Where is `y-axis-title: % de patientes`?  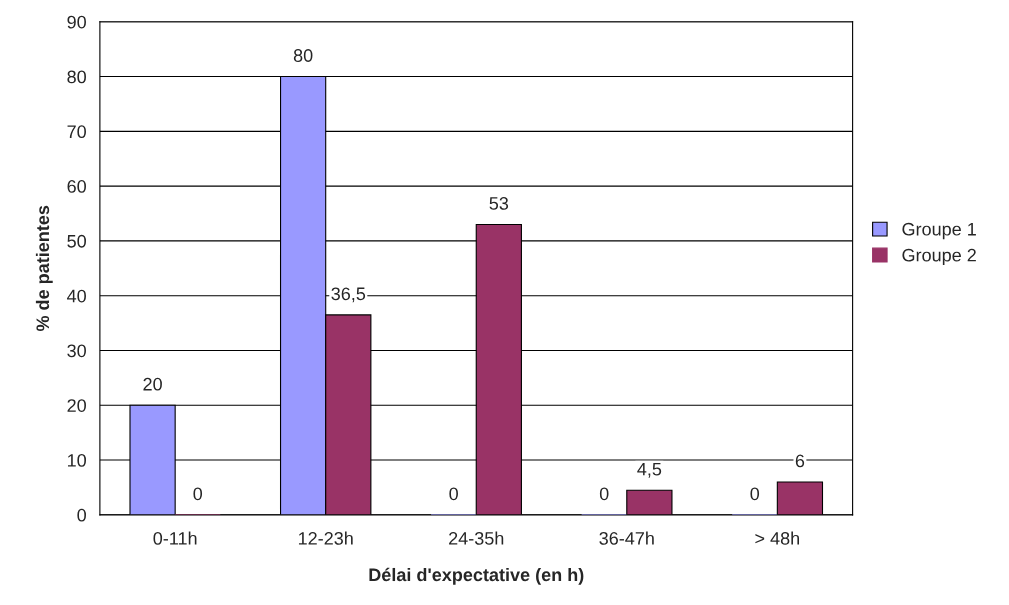 y-axis-title: % de patientes is located at coordinates (44, 268).